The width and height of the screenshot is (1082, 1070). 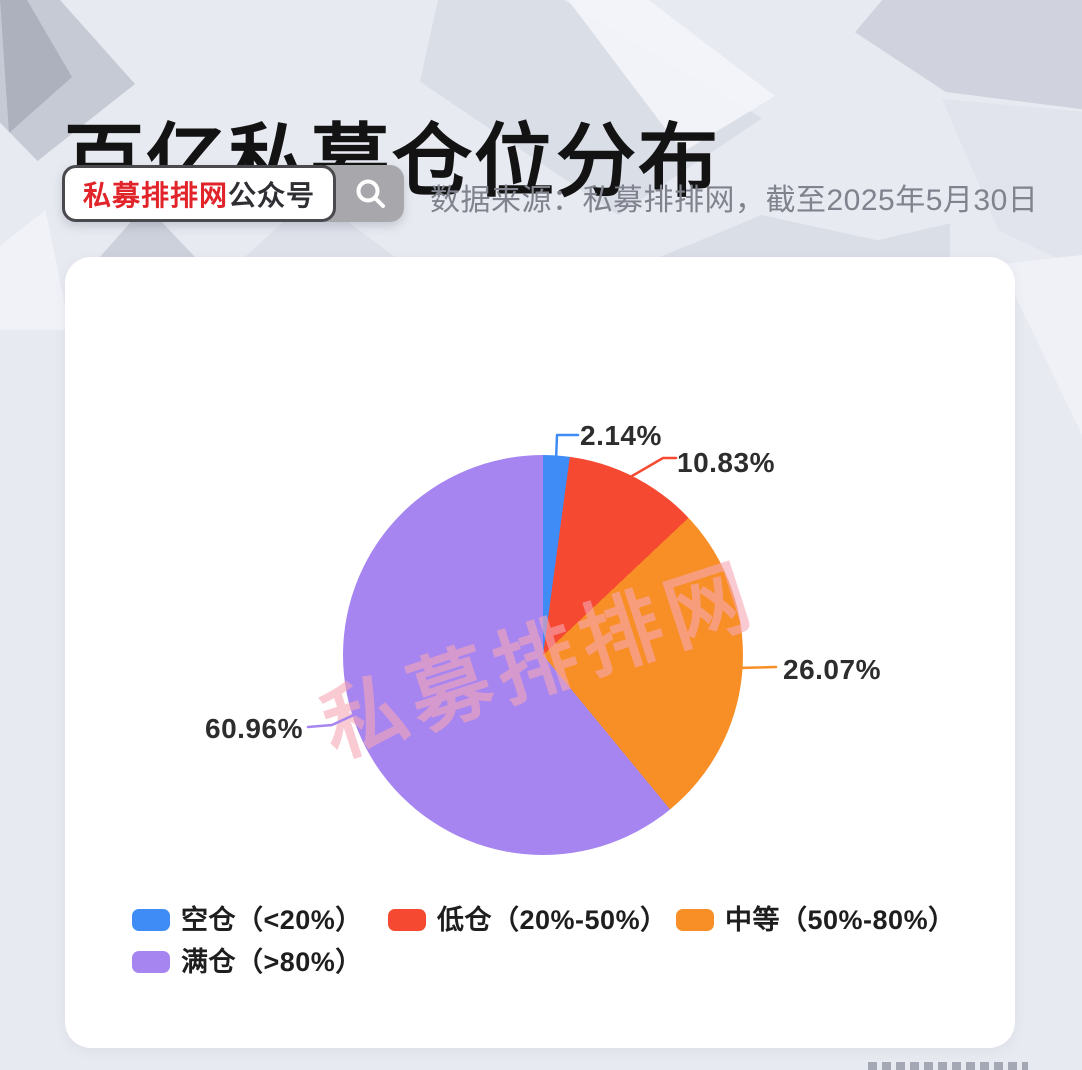 I want to click on legend-label: 低仓（20%-50%）, so click(x=552, y=920).